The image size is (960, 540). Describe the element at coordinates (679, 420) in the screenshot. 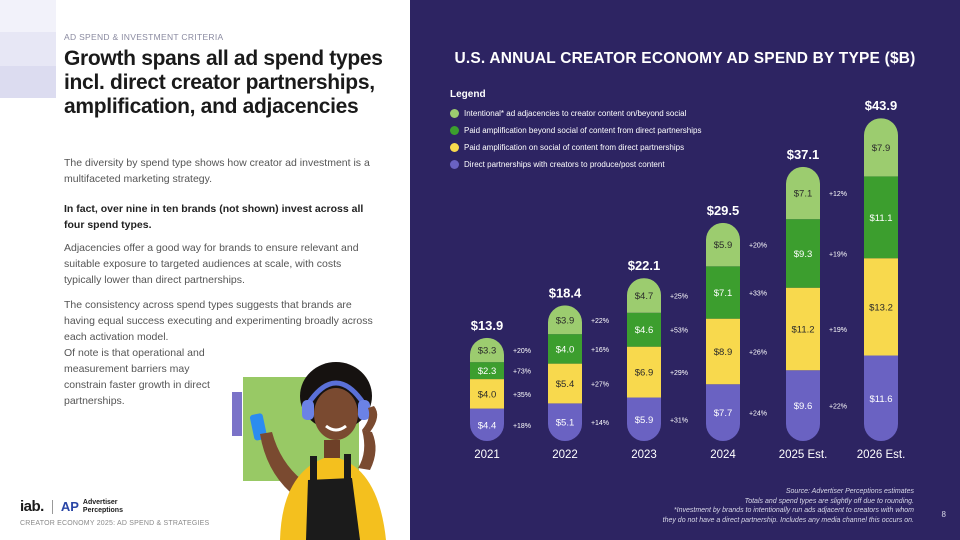

I see `growth-rate-label: +31%` at that location.